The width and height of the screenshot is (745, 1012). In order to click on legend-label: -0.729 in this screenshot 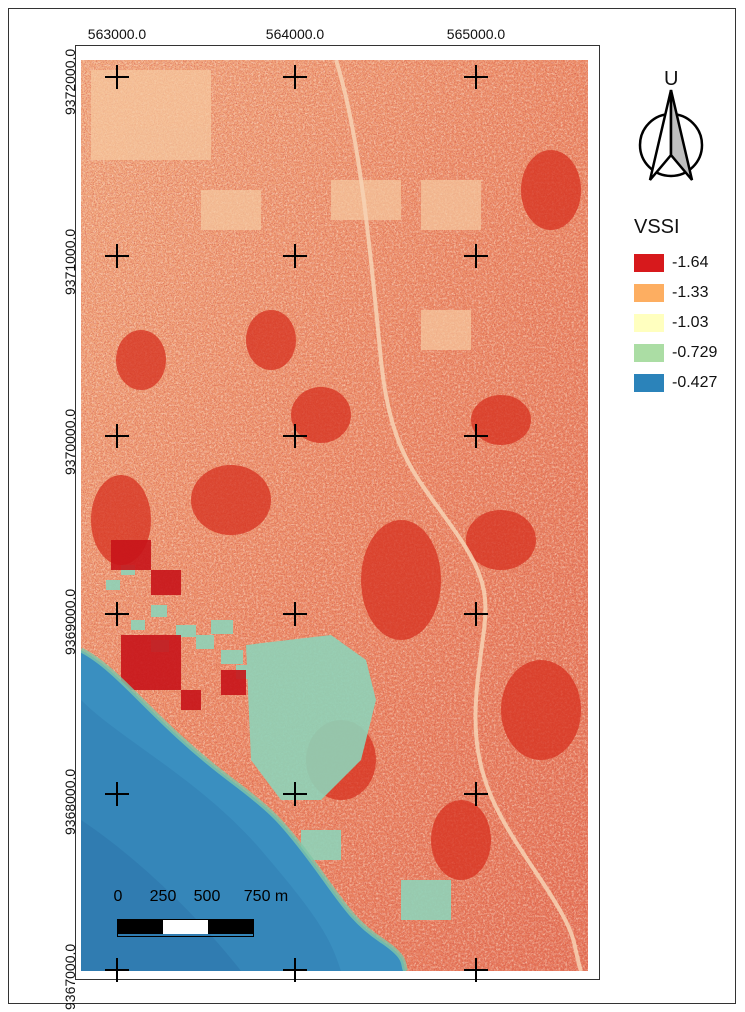, I will do `click(695, 352)`.